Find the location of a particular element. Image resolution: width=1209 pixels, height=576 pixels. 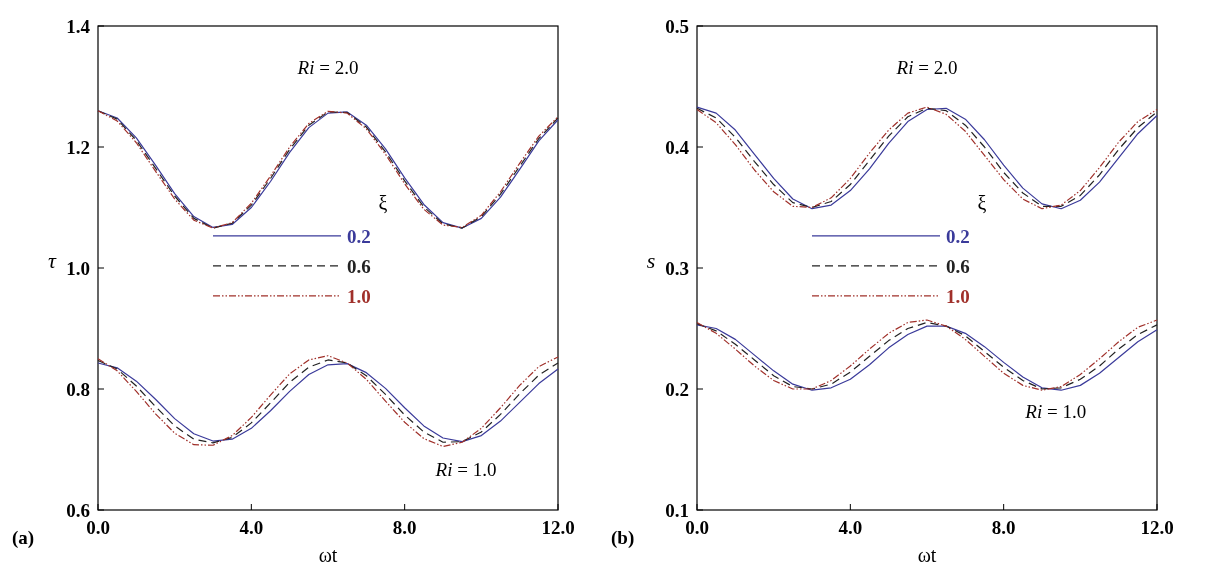

line-series is located at coordinates (328, 169).